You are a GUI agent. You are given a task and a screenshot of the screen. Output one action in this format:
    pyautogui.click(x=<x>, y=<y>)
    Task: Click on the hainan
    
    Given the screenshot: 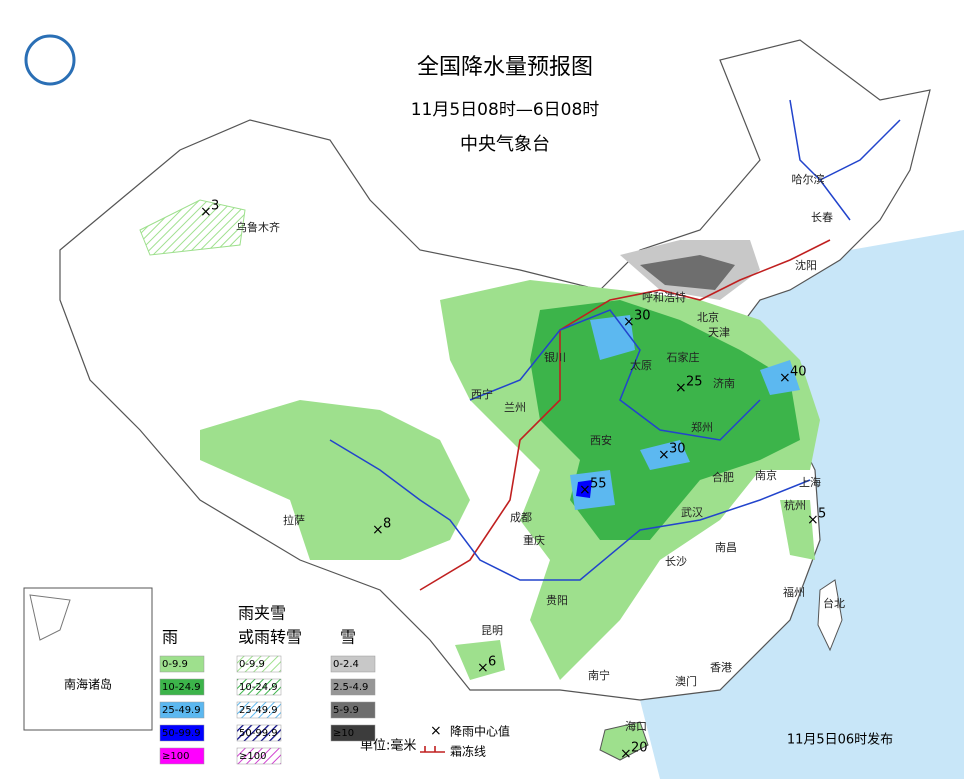 What is the action you would take?
    pyautogui.click(x=624, y=741)
    